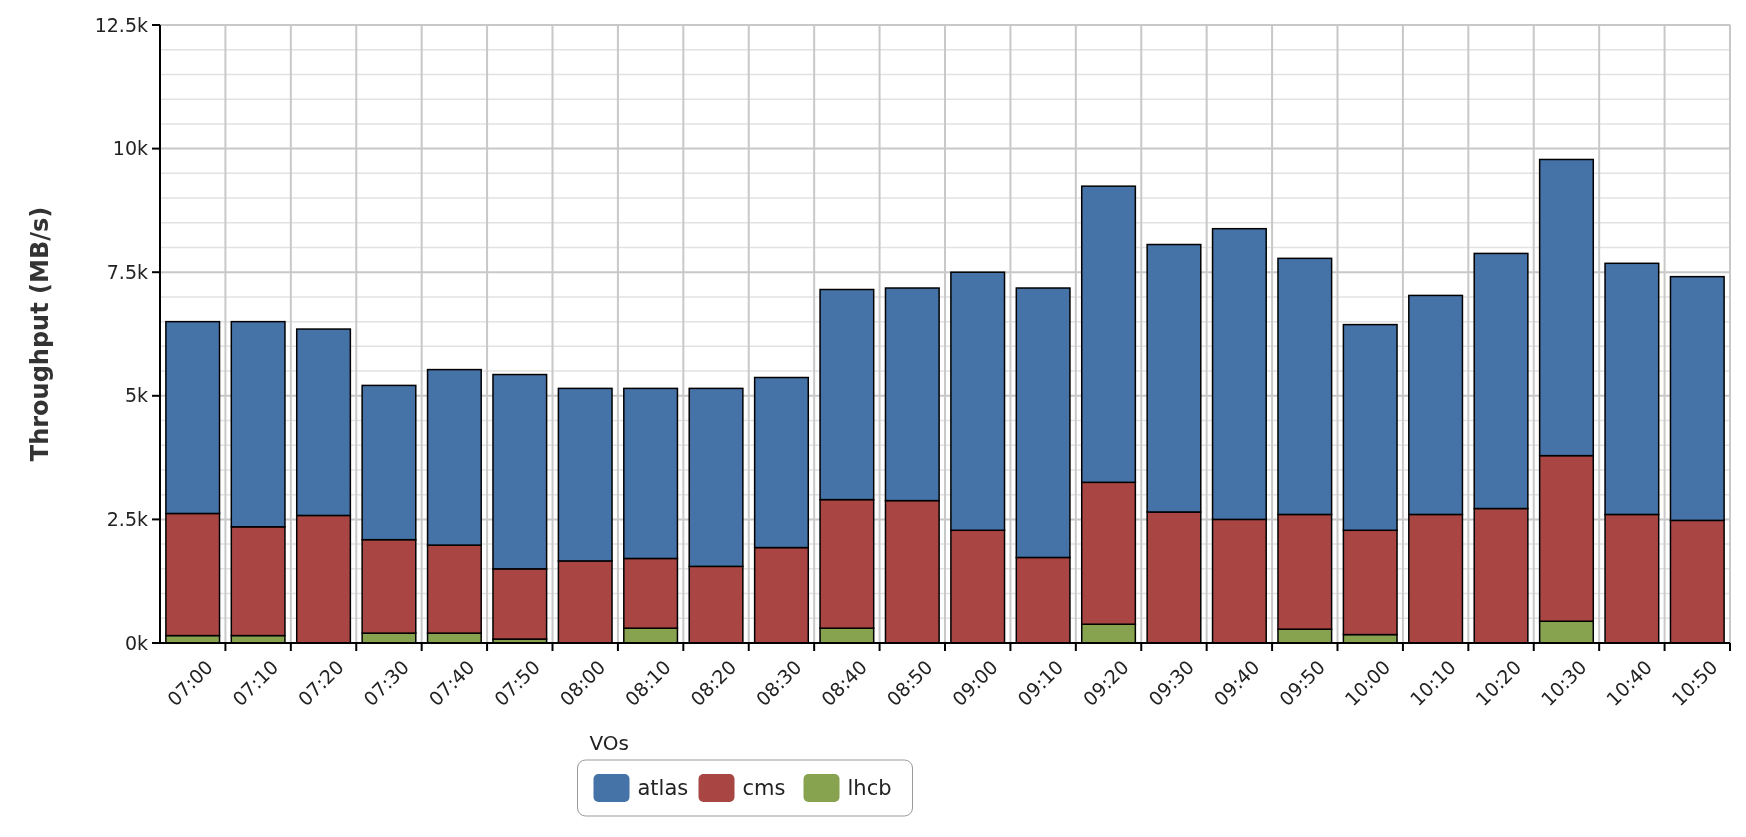 The width and height of the screenshot is (1746, 837). Describe the element at coordinates (764, 788) in the screenshot. I see `legend-label: cms` at that location.